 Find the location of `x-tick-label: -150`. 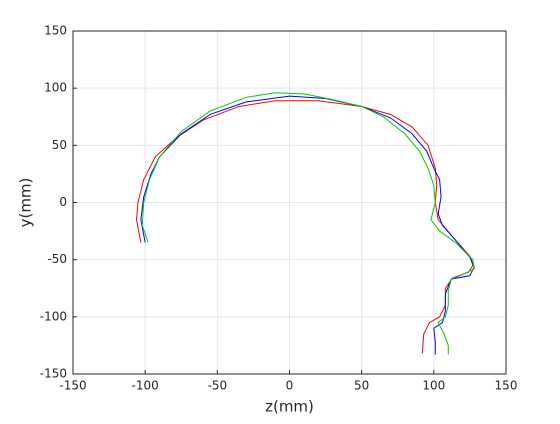

x-tick-label: -150 is located at coordinates (72, 386).